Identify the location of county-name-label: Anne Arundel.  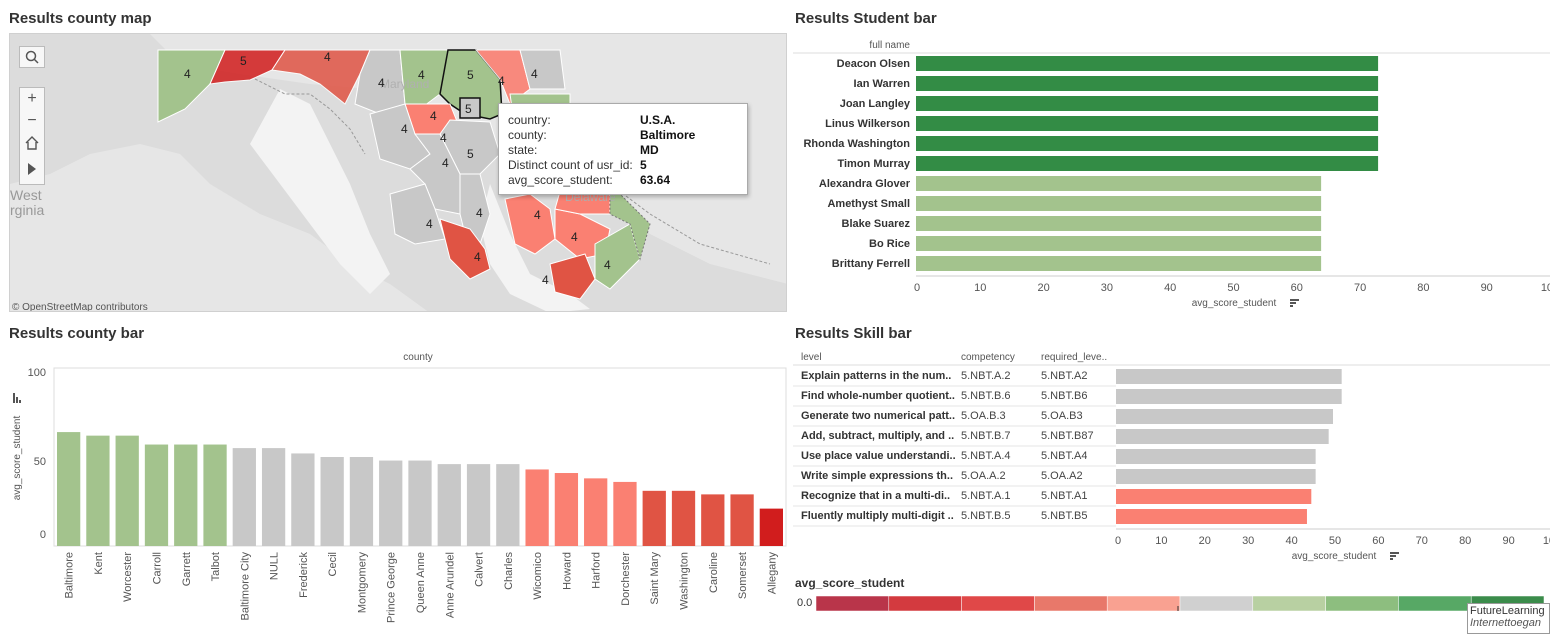
(450, 585).